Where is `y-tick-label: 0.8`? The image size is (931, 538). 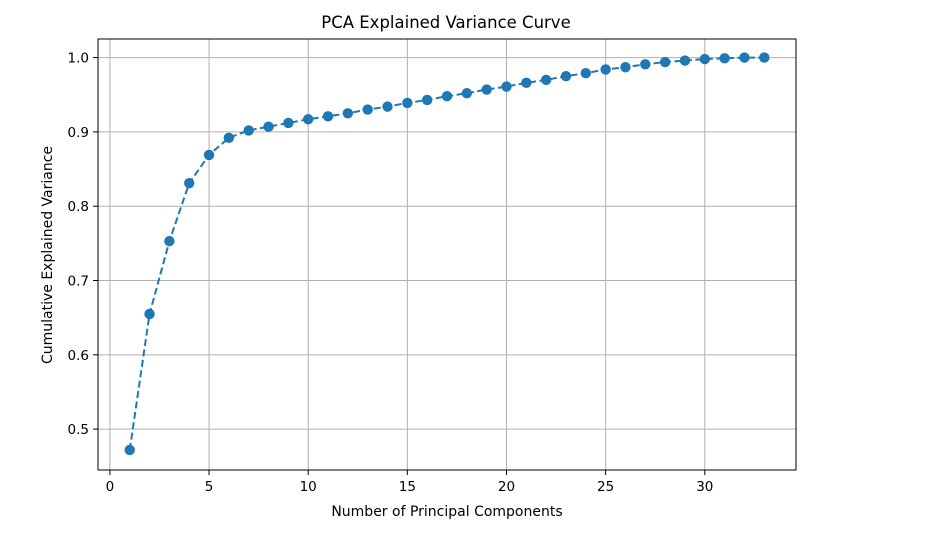
y-tick-label: 0.8 is located at coordinates (78, 207).